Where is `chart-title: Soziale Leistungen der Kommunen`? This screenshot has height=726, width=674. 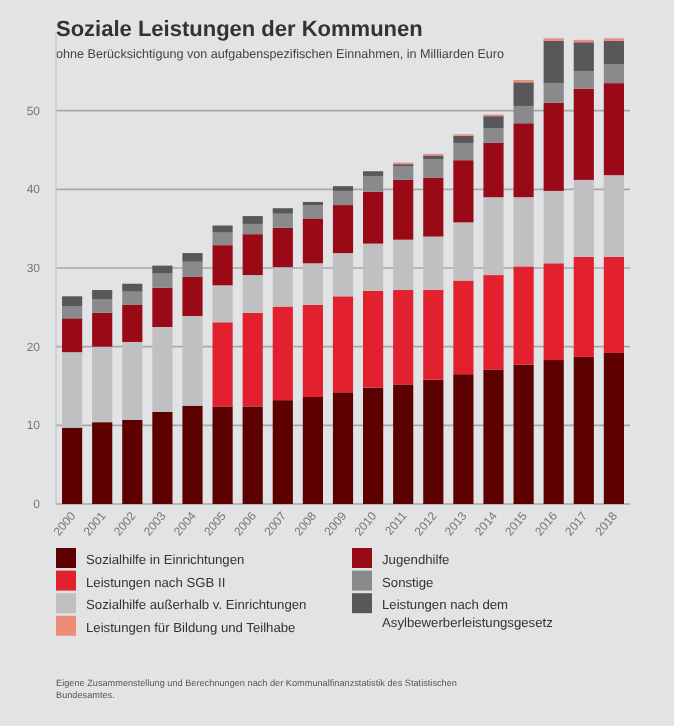
chart-title: Soziale Leistungen der Kommunen is located at coordinates (240, 30).